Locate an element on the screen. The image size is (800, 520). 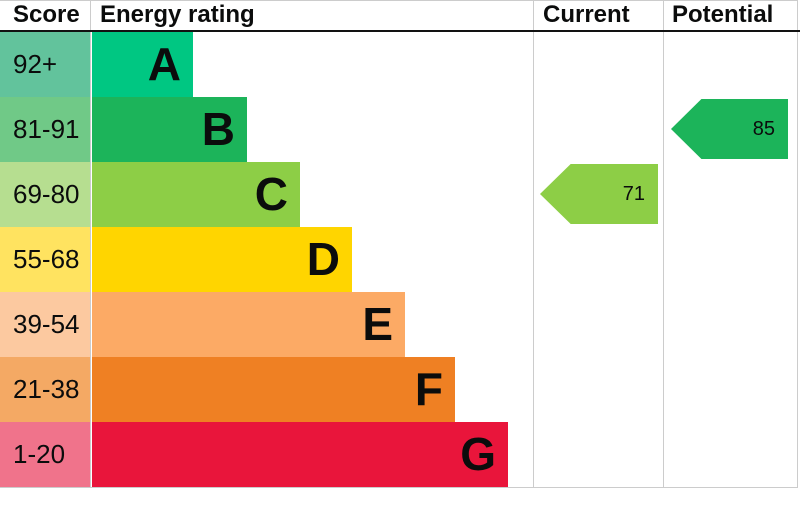
score-cell: 81-91 is located at coordinates (45, 129).